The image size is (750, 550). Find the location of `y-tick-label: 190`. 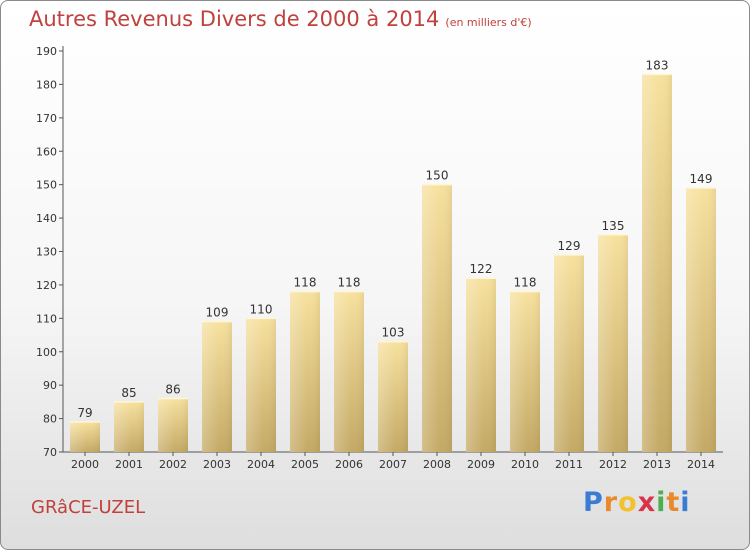

y-tick-label: 190 is located at coordinates (46, 51).